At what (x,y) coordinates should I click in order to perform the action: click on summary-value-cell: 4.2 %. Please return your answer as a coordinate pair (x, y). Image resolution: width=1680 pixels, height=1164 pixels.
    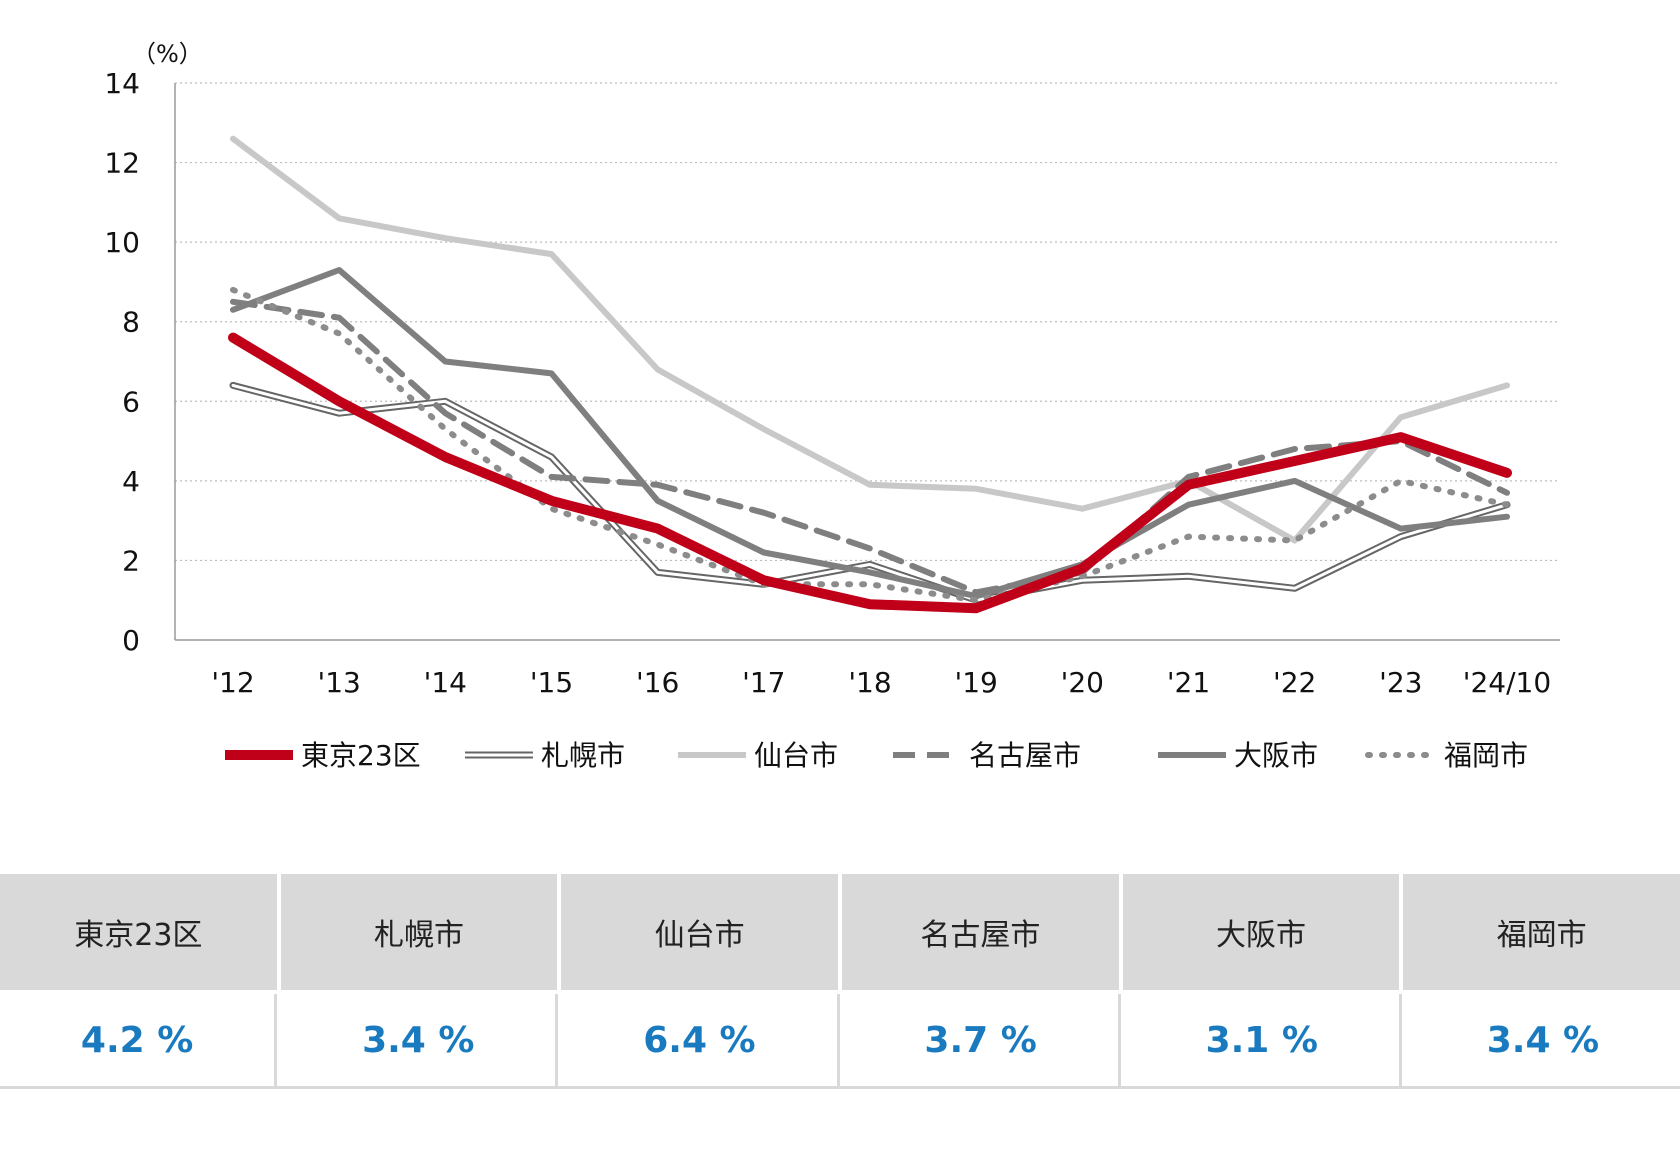
    Looking at the image, I should click on (139, 1040).